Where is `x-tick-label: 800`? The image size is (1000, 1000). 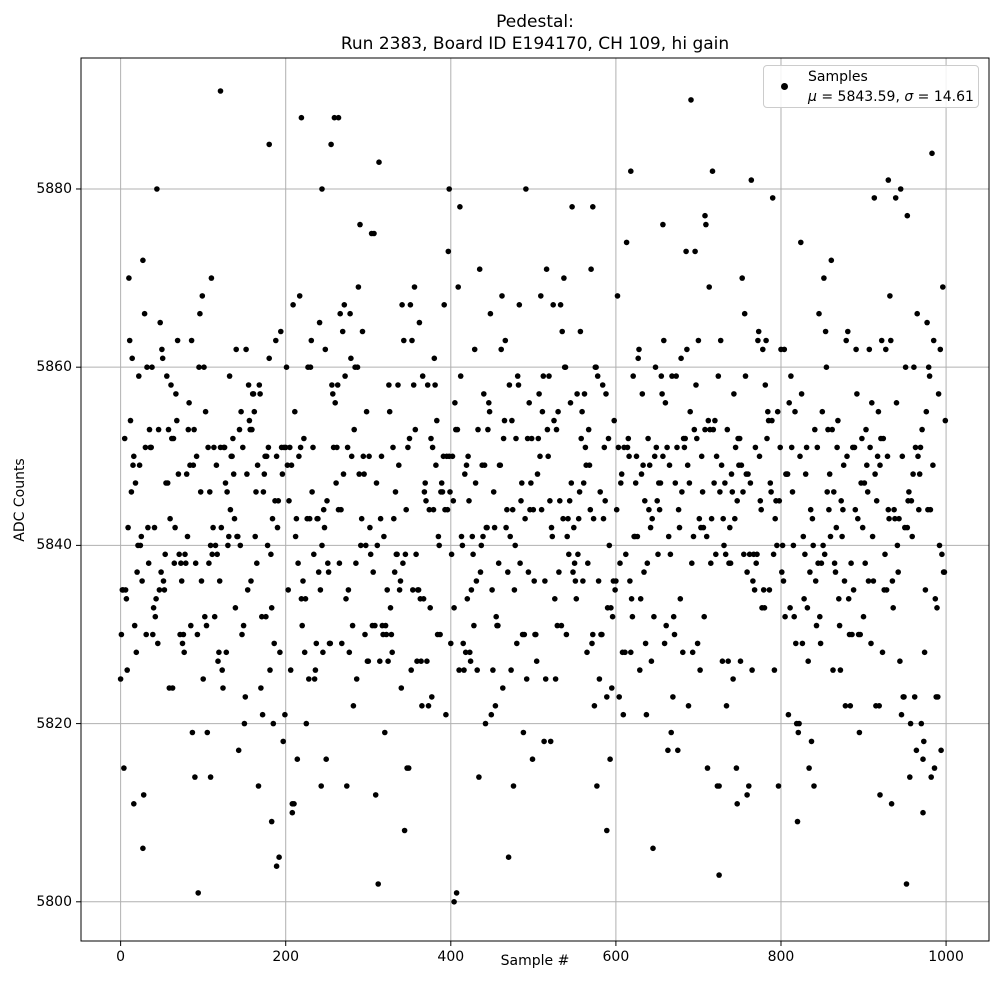 x-tick-label: 800 is located at coordinates (781, 957).